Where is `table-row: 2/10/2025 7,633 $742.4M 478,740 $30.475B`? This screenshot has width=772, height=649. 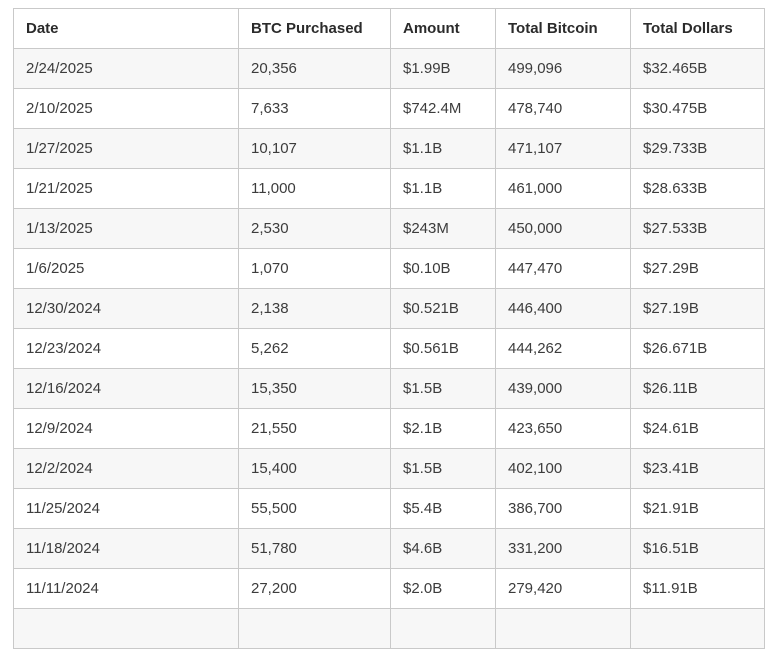
table-row: 2/10/2025 7,633 $742.4M 478,740 $30.475B is located at coordinates (389, 108).